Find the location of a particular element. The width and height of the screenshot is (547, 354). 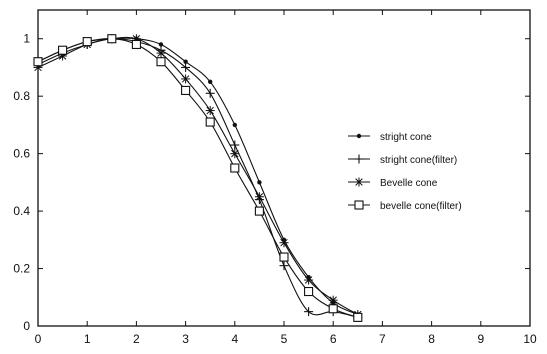

x-tick-label: 1 is located at coordinates (87, 339).